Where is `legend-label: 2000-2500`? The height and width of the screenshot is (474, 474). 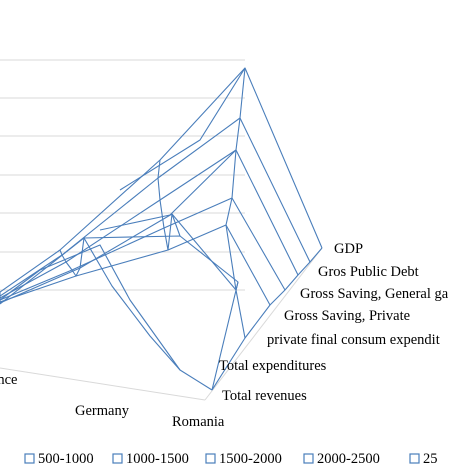
legend-label: 2000-2500 is located at coordinates (348, 459).